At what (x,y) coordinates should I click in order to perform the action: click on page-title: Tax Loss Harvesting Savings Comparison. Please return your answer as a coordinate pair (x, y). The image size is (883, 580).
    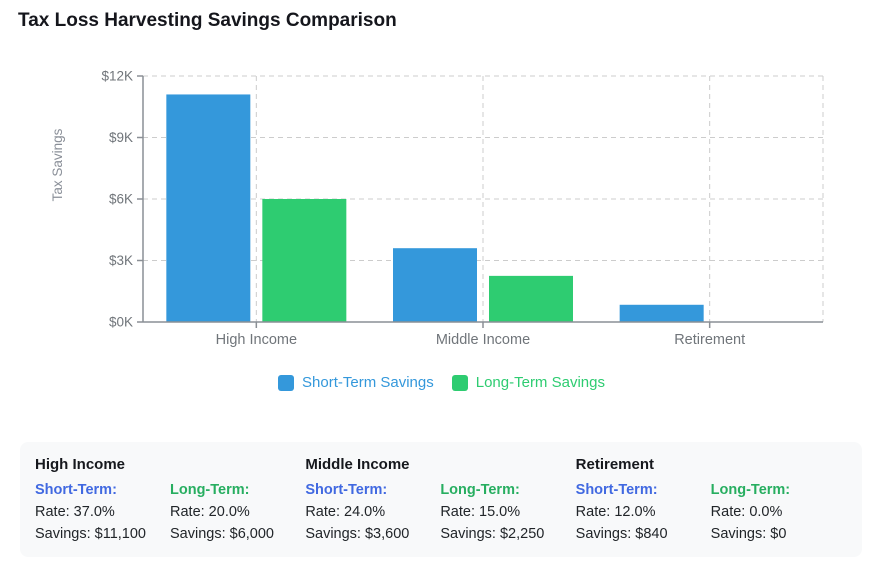
    Looking at the image, I should click on (207, 20).